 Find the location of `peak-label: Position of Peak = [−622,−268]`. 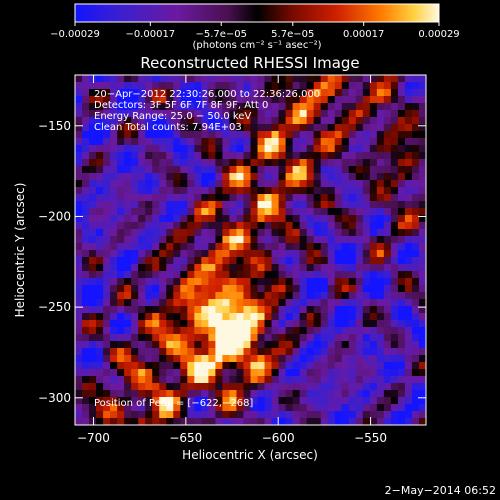

peak-label: Position of Peak = [−622,−268] is located at coordinates (173, 403).